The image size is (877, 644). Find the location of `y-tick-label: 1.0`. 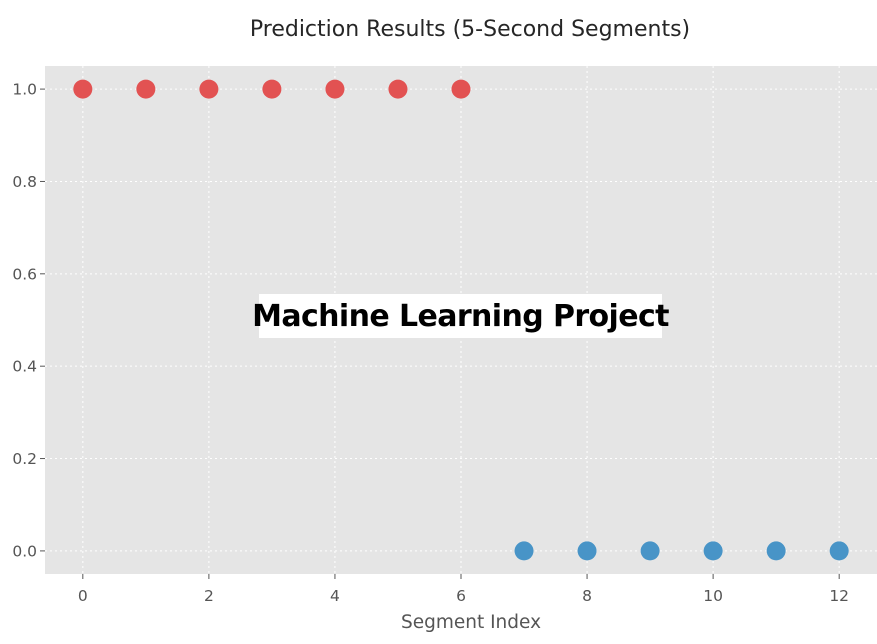

y-tick-label: 1.0 is located at coordinates (24, 90).